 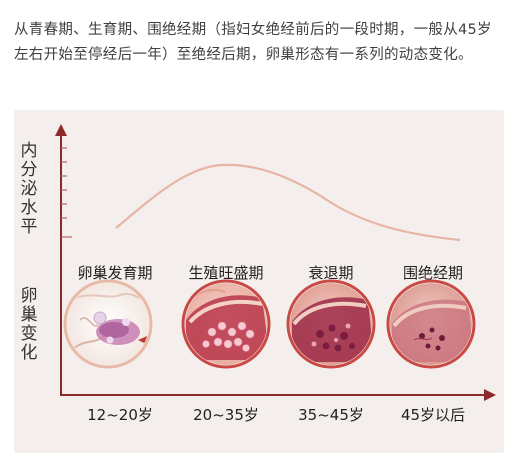 I want to click on endocrine-level-curve, so click(x=288, y=202).